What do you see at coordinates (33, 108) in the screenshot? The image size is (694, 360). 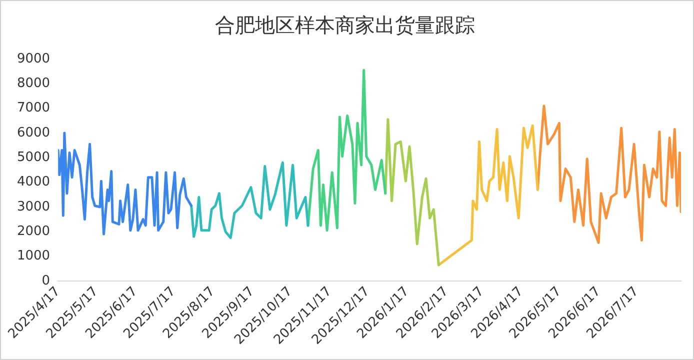 I see `y-tick-label: 7000` at bounding box center [33, 108].